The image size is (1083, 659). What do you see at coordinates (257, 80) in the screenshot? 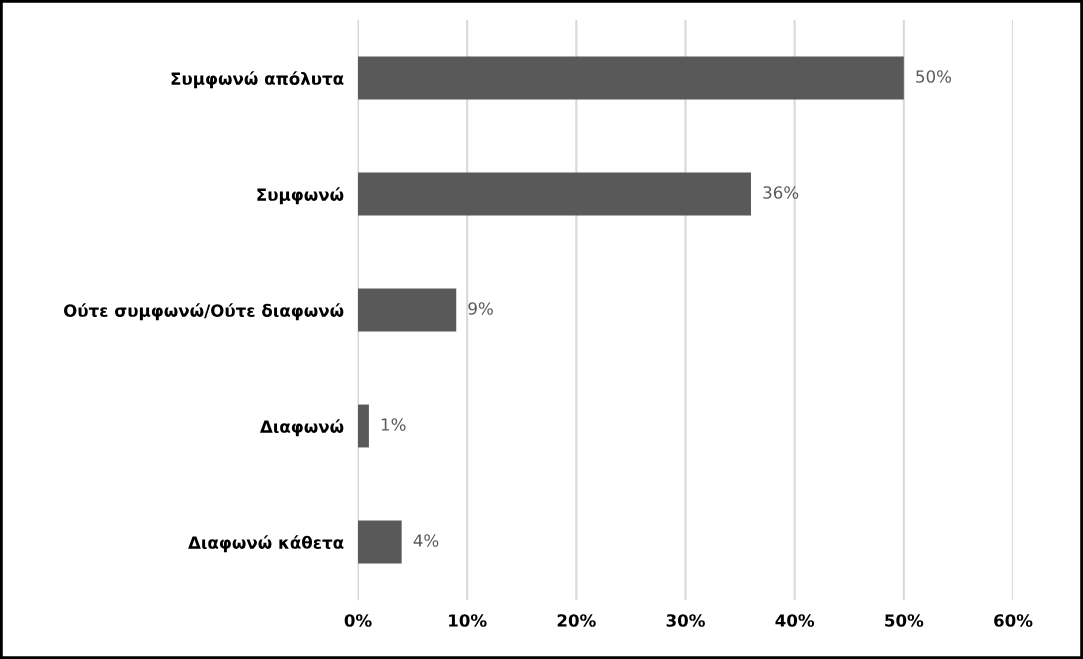
I see `y-tick-label: Συμφωνώ απόλυτα` at bounding box center [257, 80].